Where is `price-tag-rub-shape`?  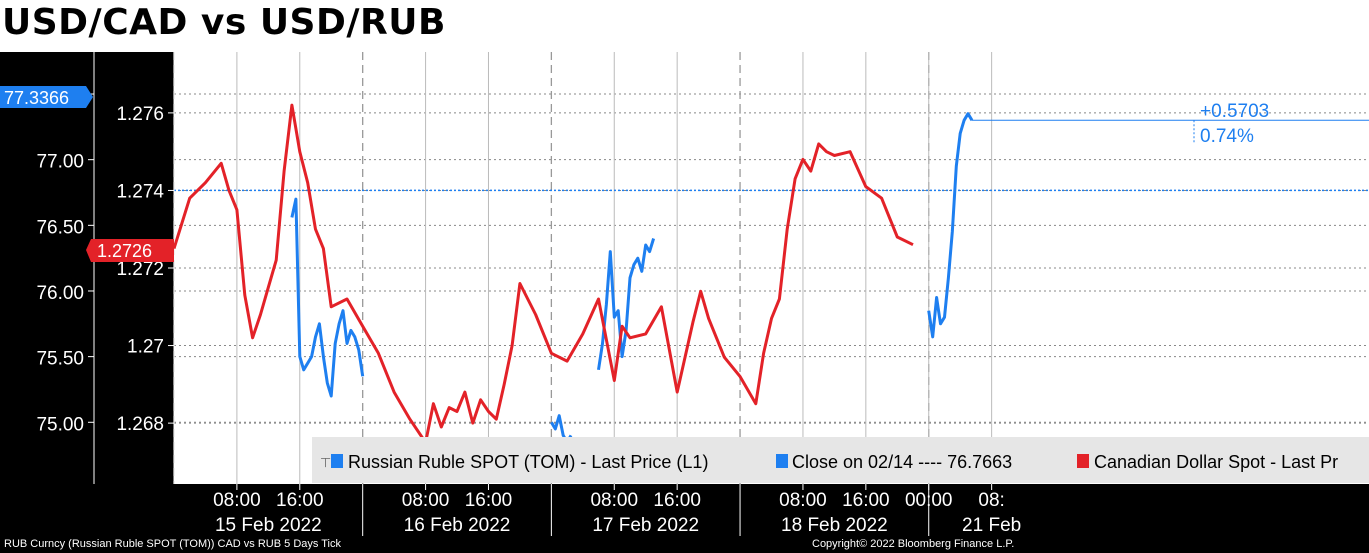 price-tag-rub-shape is located at coordinates (46, 97).